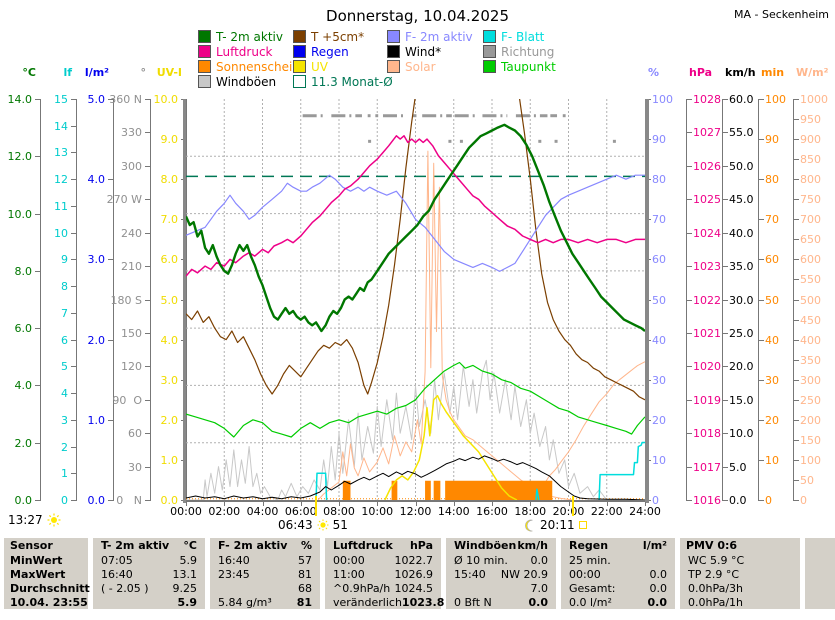 Image resolution: width=835 pixels, height=620 pixels. What do you see at coordinates (143, 72) in the screenshot?
I see `axis-header-°: °` at bounding box center [143, 72].